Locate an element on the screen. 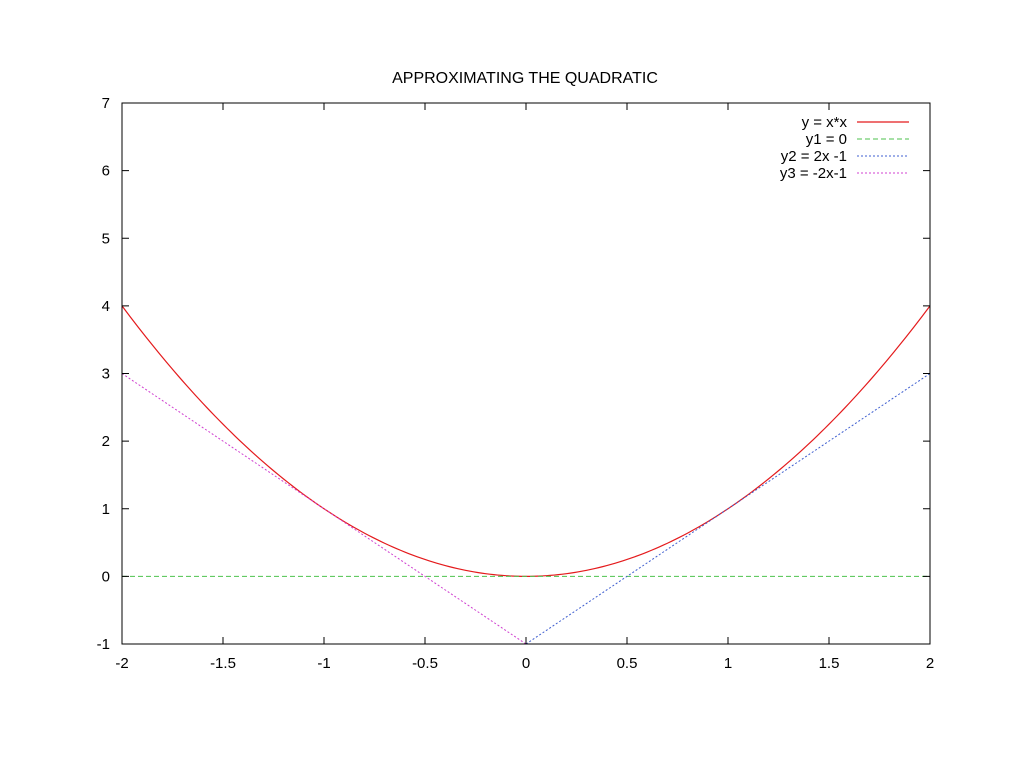  x-tick-label: -1 is located at coordinates (323, 663).